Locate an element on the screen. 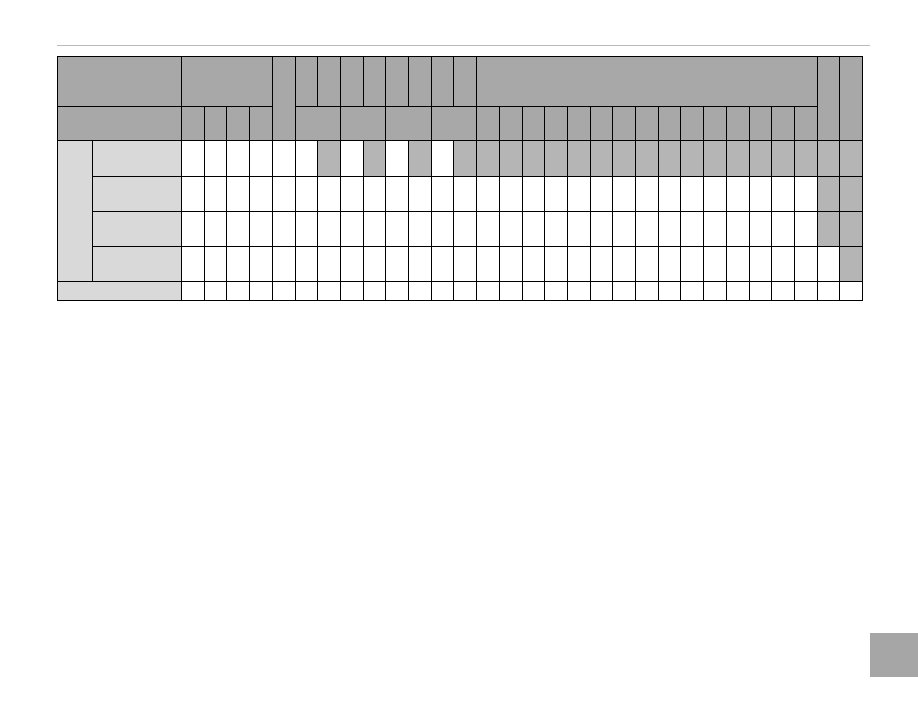 Image resolution: width=918 pixels, height=720 pixels. row-label-cell is located at coordinates (137, 229).